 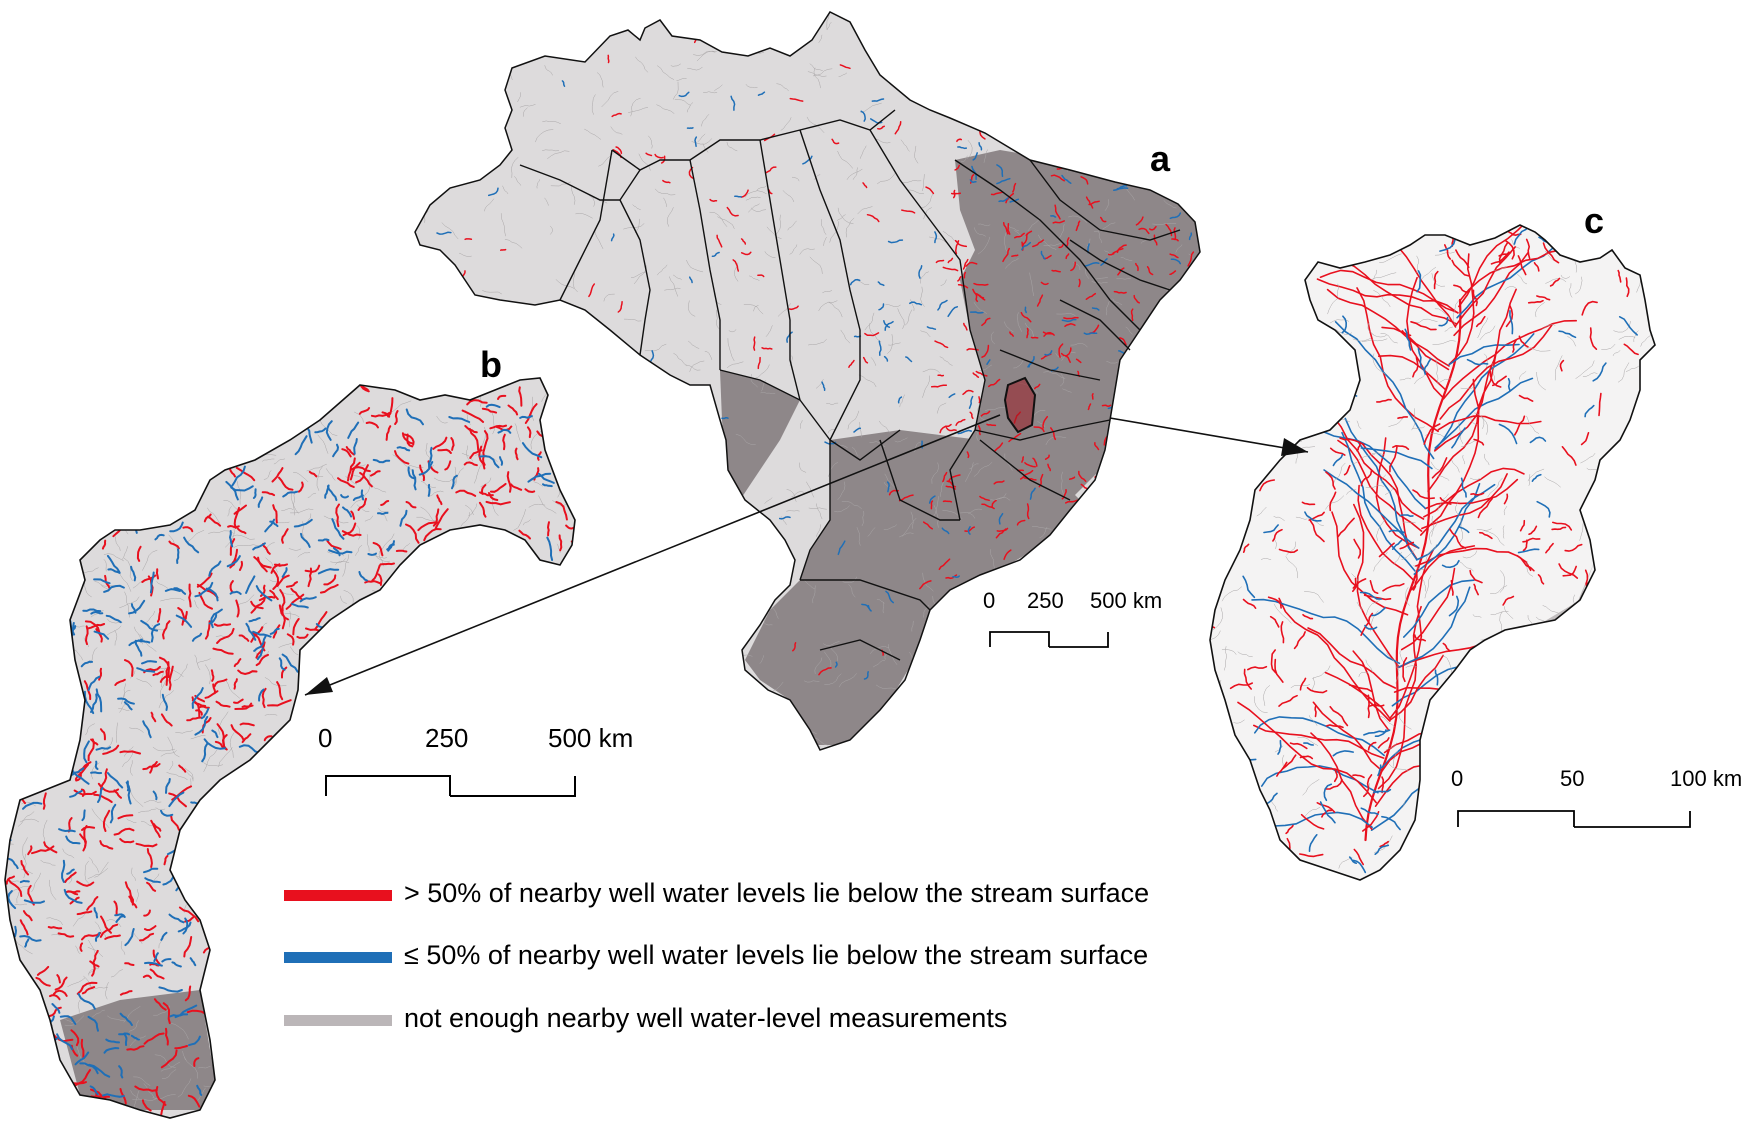 What do you see at coordinates (319, 686) in the screenshot?
I see `arrow-head-b-icon` at bounding box center [319, 686].